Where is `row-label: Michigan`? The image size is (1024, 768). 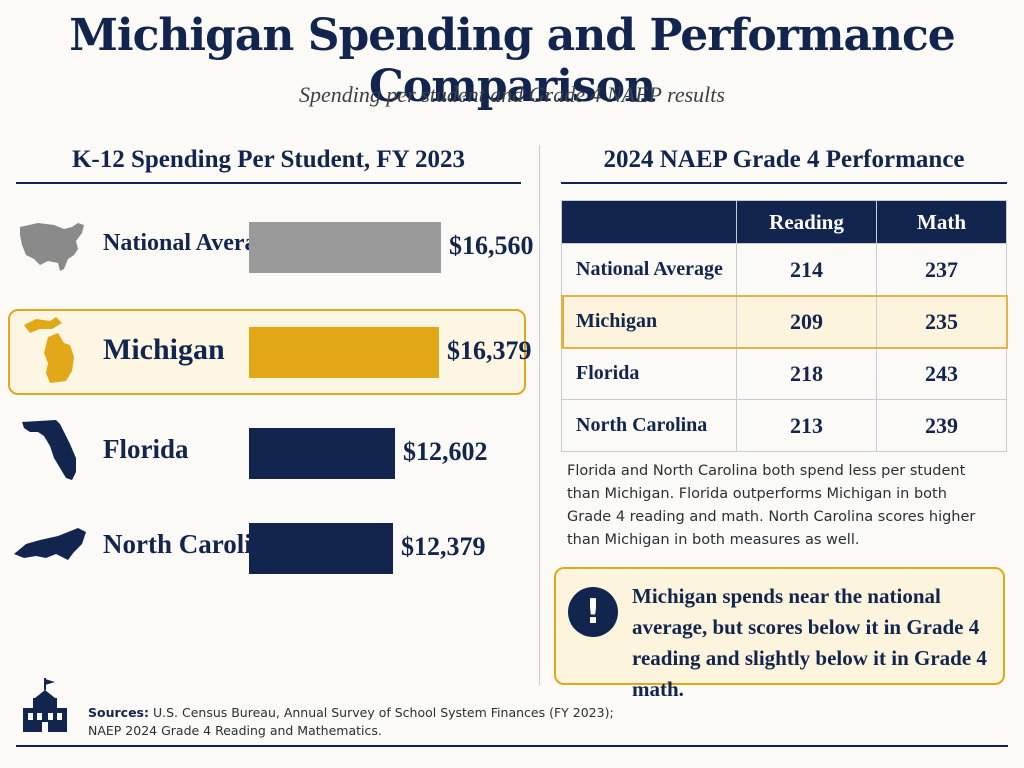
row-label: Michigan is located at coordinates (649, 321).